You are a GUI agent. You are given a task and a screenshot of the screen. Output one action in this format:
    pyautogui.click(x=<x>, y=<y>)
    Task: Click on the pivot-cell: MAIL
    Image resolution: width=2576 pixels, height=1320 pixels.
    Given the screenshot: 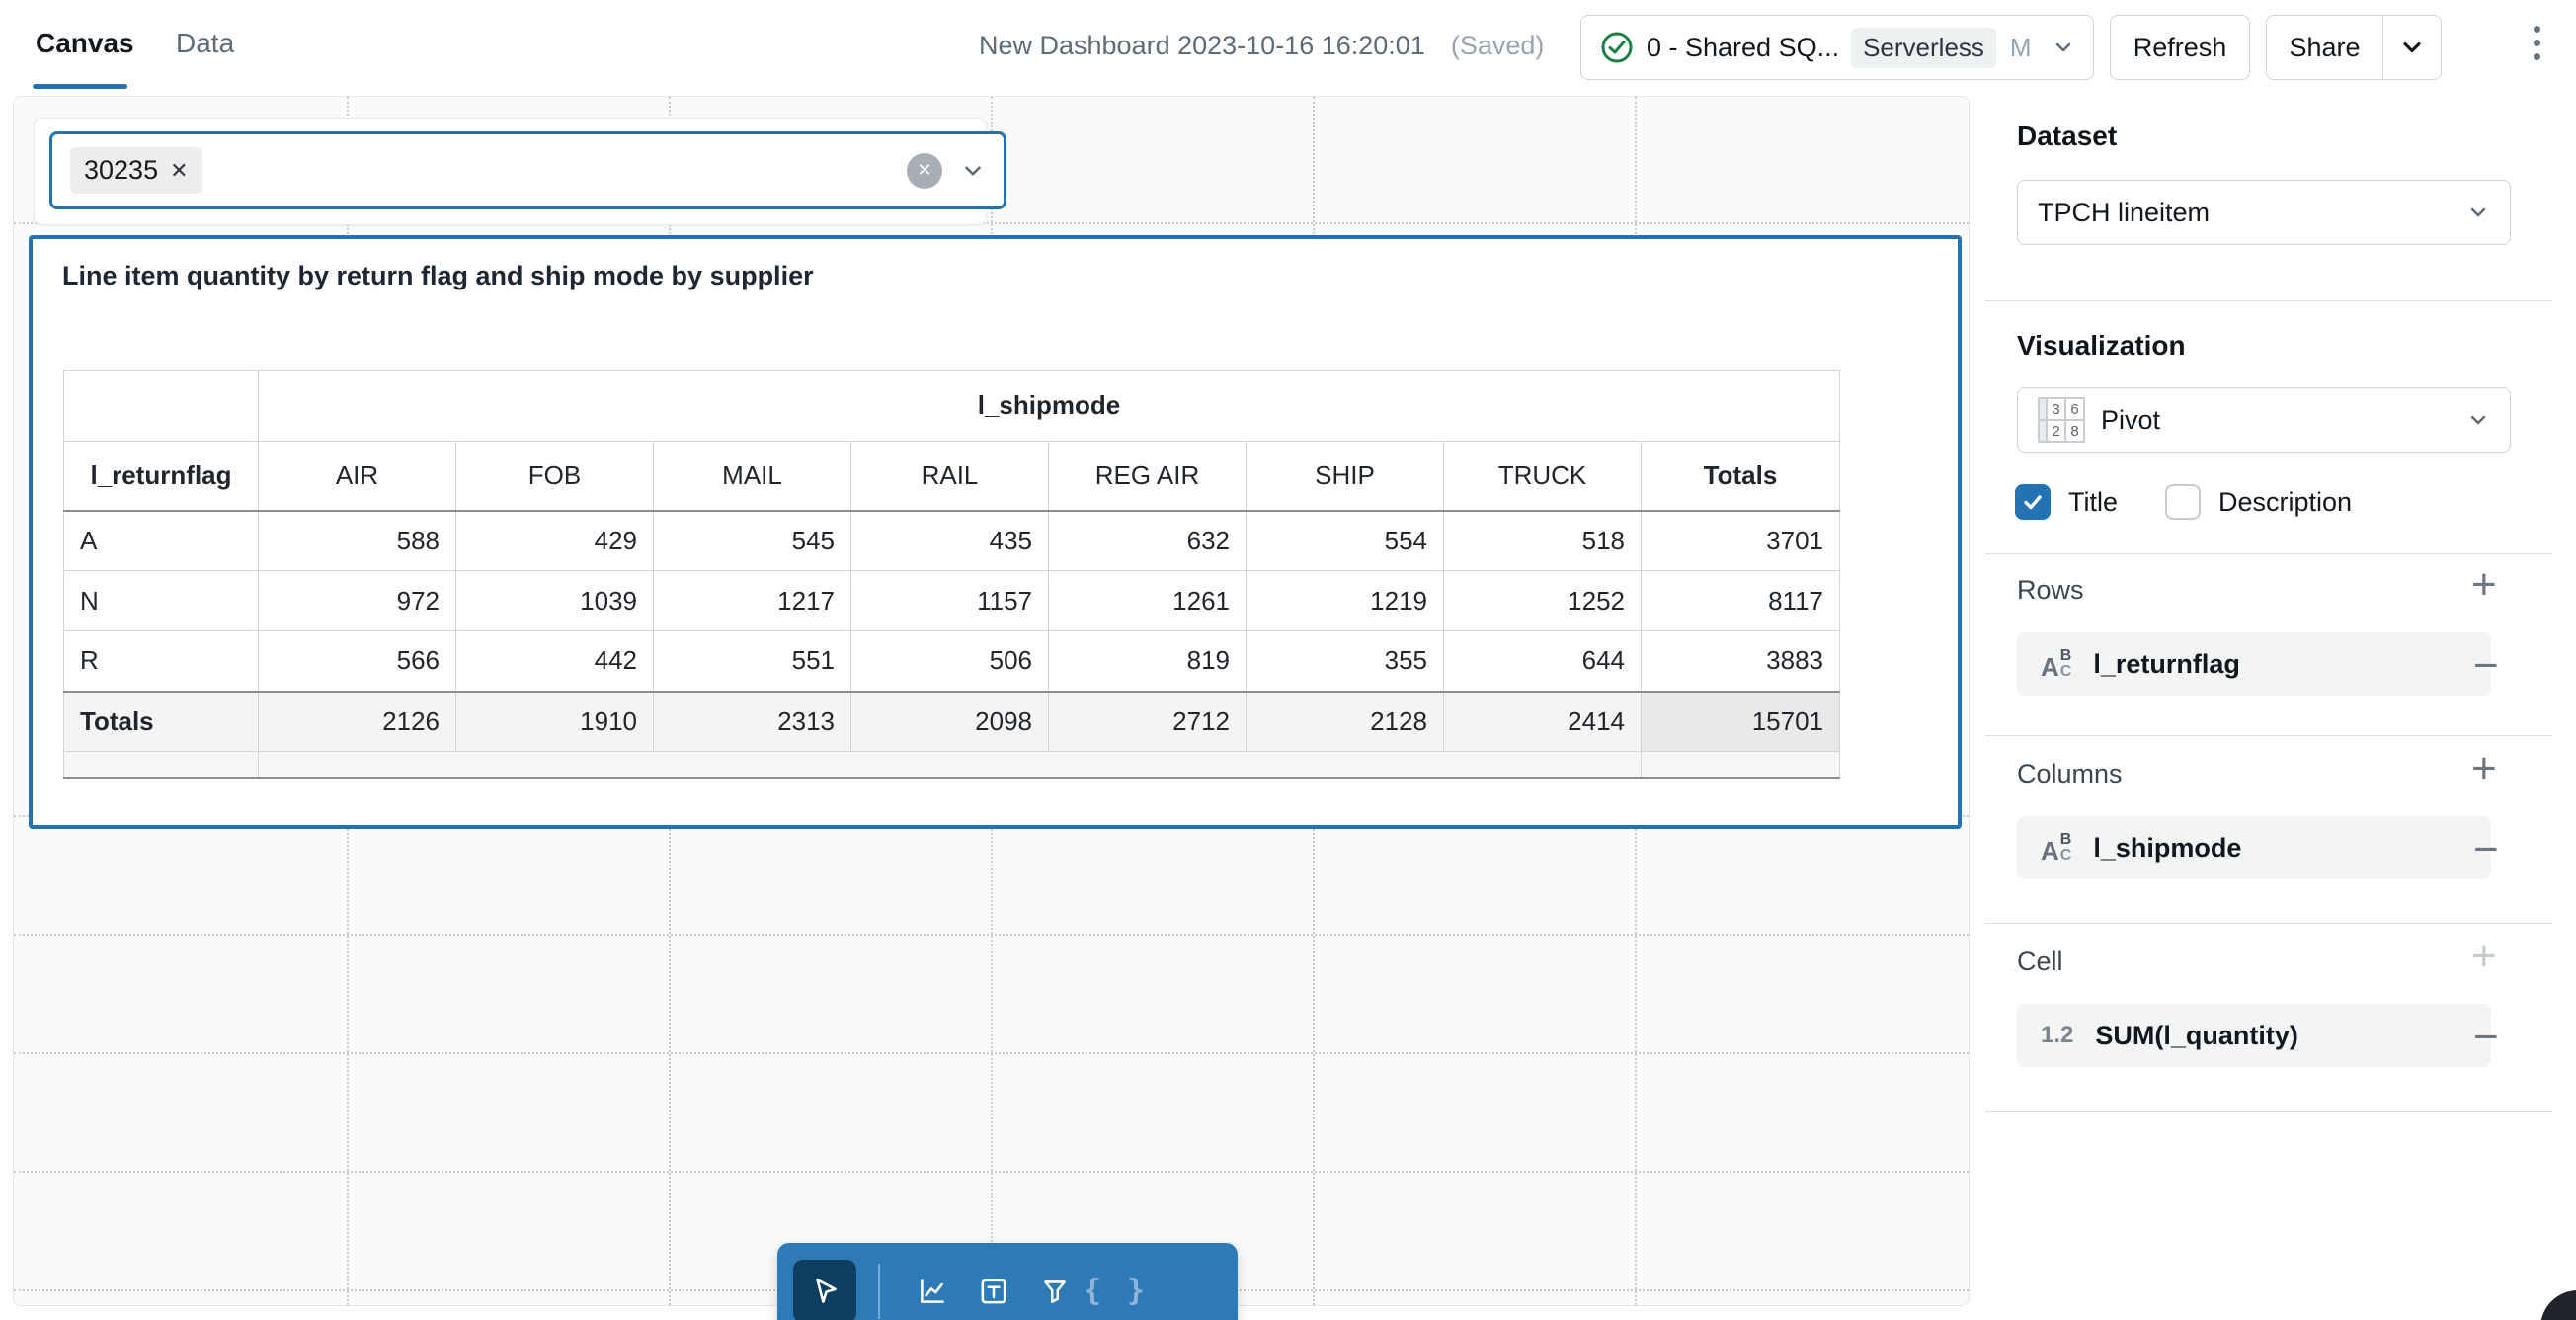 What is the action you would take?
    pyautogui.click(x=752, y=477)
    